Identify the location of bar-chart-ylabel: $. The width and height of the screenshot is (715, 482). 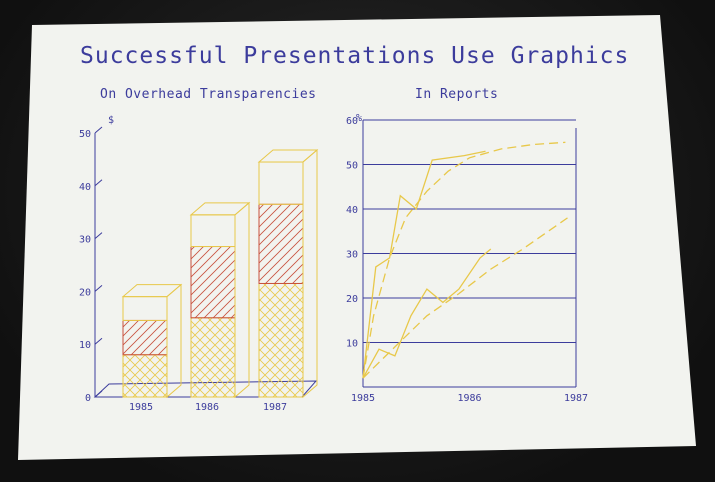
(111, 120).